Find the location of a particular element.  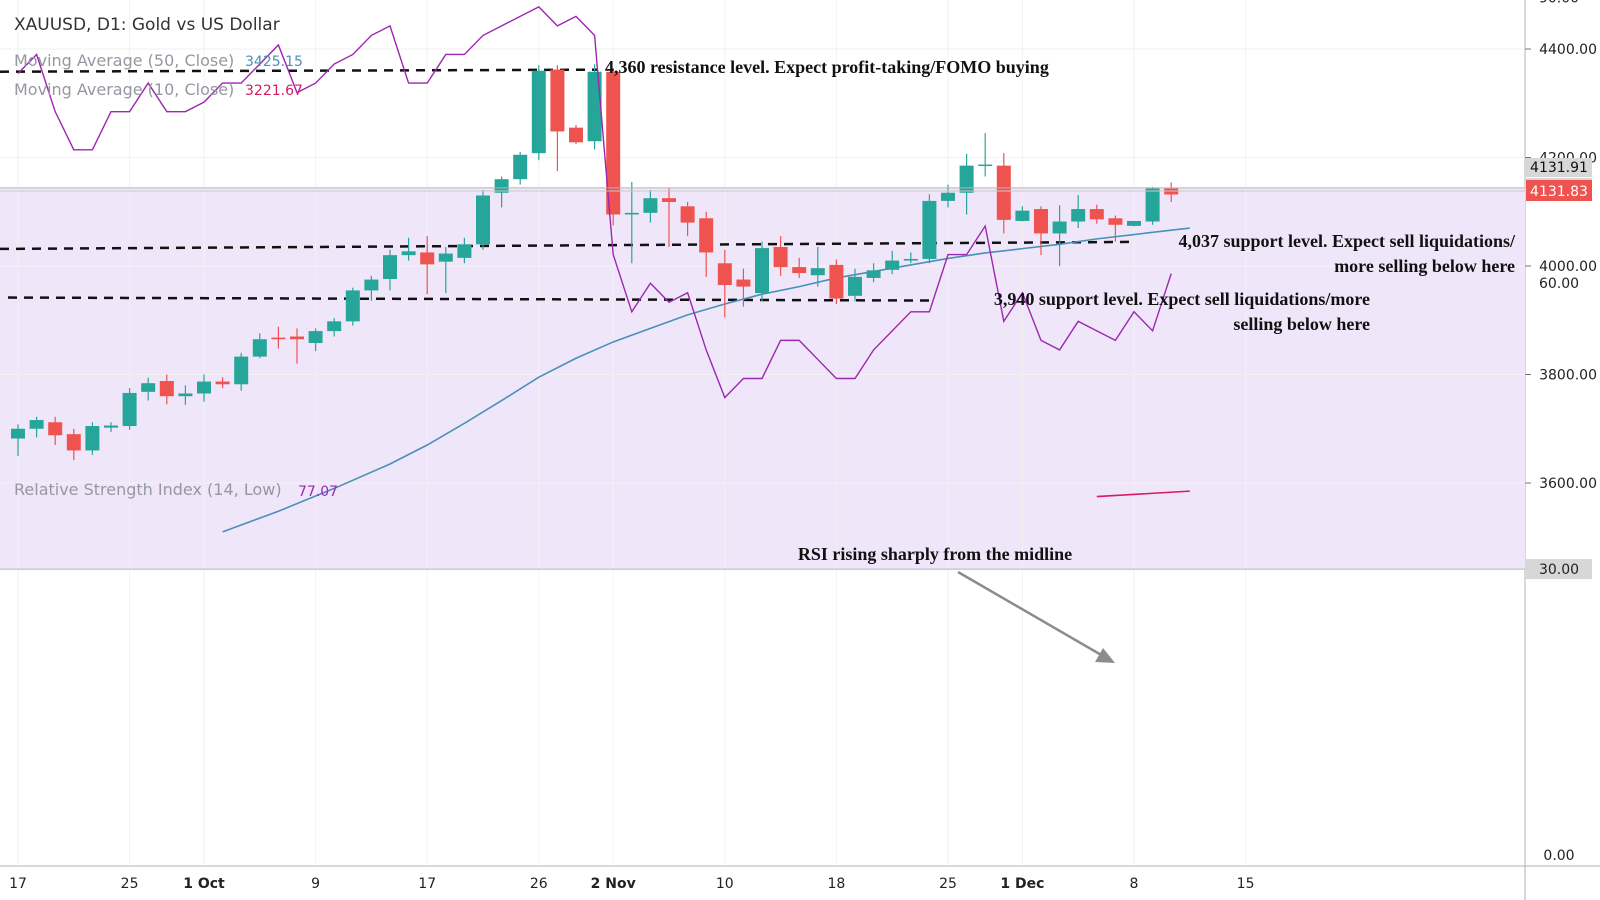

rsi-level-tag is located at coordinates (1559, 569).